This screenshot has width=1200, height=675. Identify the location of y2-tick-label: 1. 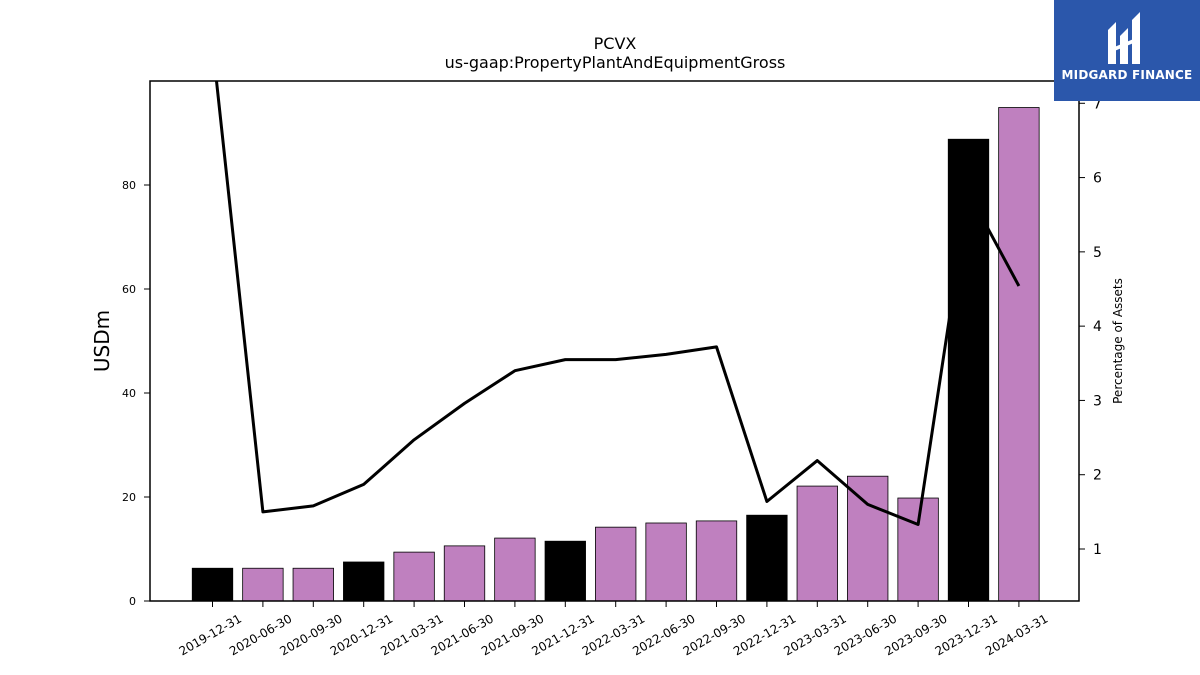
(1097, 550).